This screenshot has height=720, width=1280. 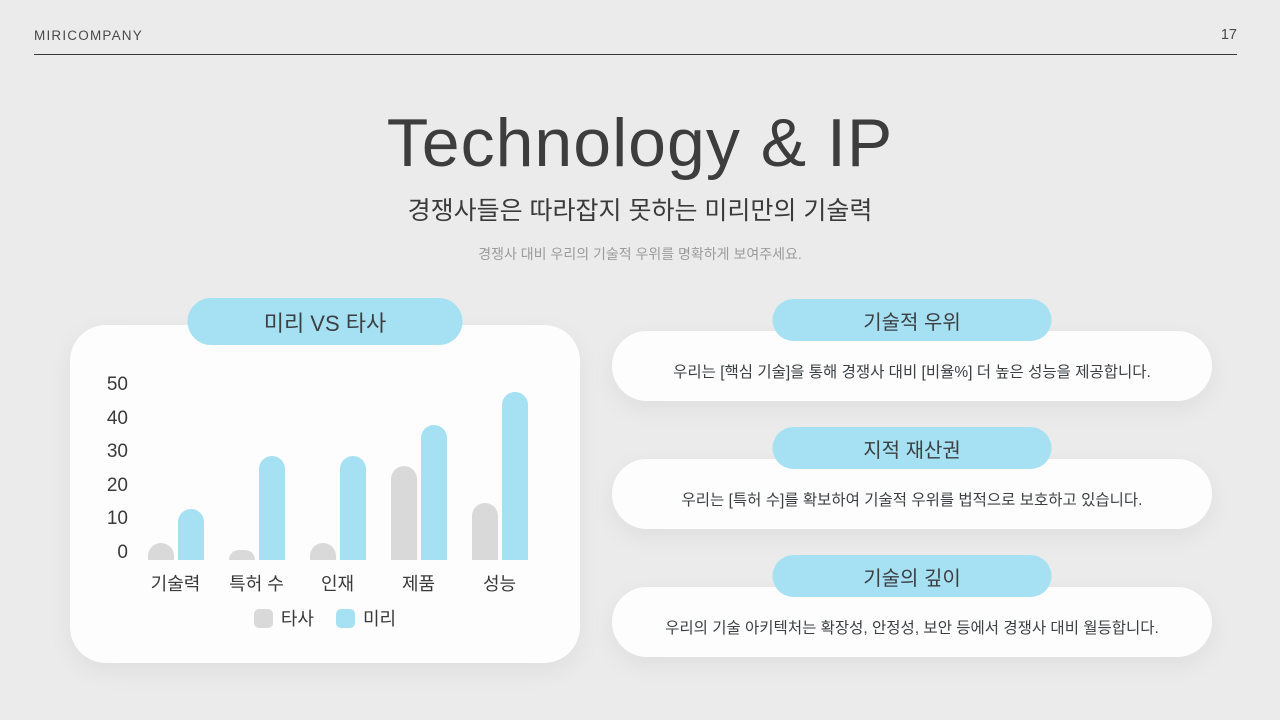 I want to click on header-bar: MIRICOMPANY 17, so click(x=635, y=27).